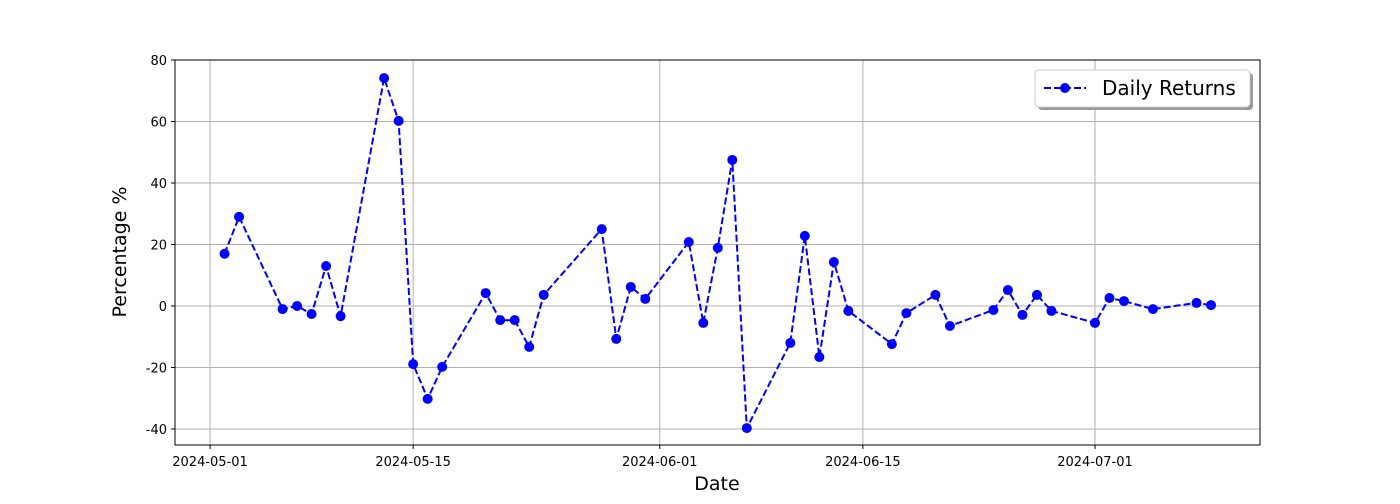 The width and height of the screenshot is (1400, 504). Describe the element at coordinates (163, 307) in the screenshot. I see `y-tick-label: 0` at that location.